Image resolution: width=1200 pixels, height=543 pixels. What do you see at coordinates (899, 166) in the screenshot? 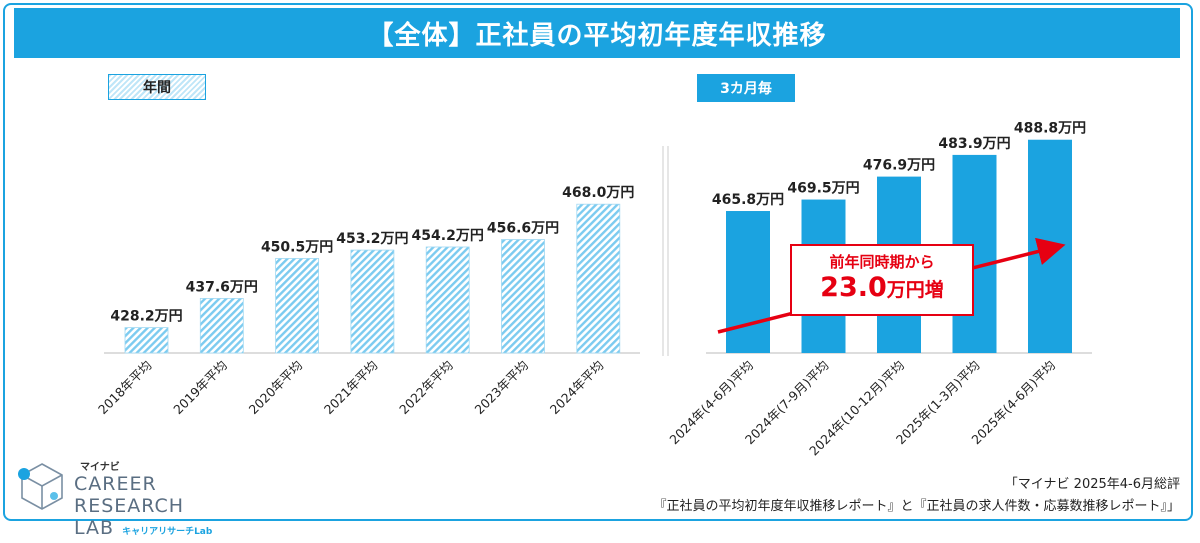
I see `quarterly-value-label: 476.9万円` at bounding box center [899, 166].